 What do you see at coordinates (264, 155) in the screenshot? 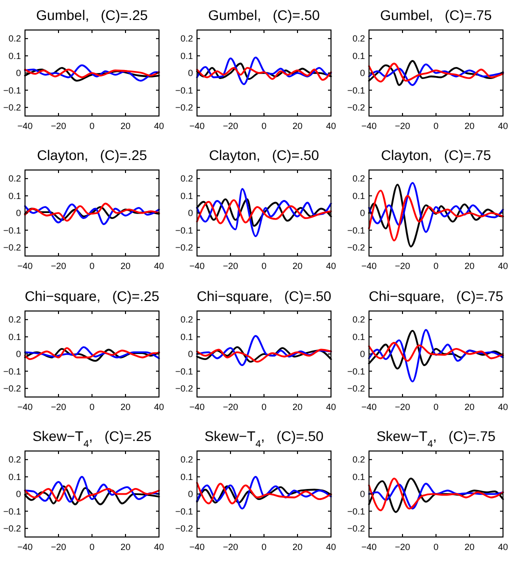
I see `chart-title: Clayton, (C)=.50` at bounding box center [264, 155].